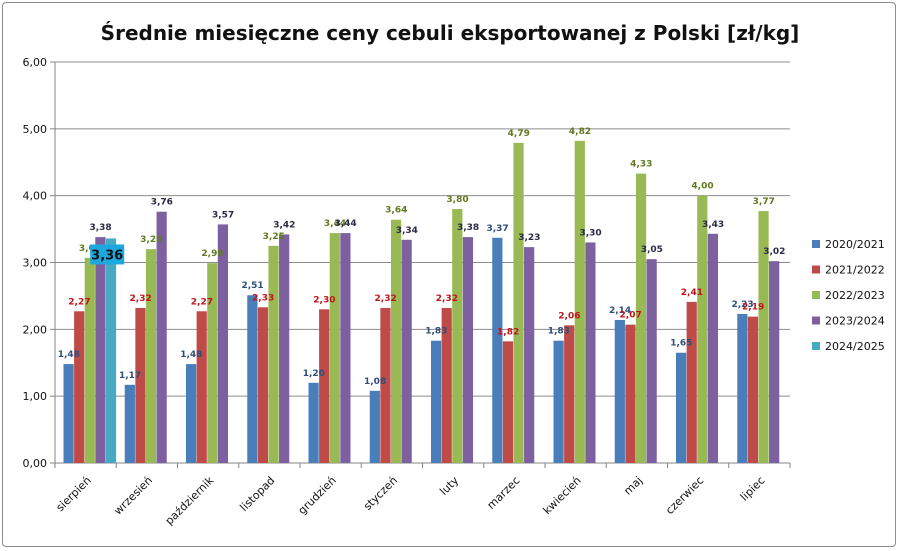  Describe the element at coordinates (692, 293) in the screenshot. I see `data-label: 2,41` at that location.